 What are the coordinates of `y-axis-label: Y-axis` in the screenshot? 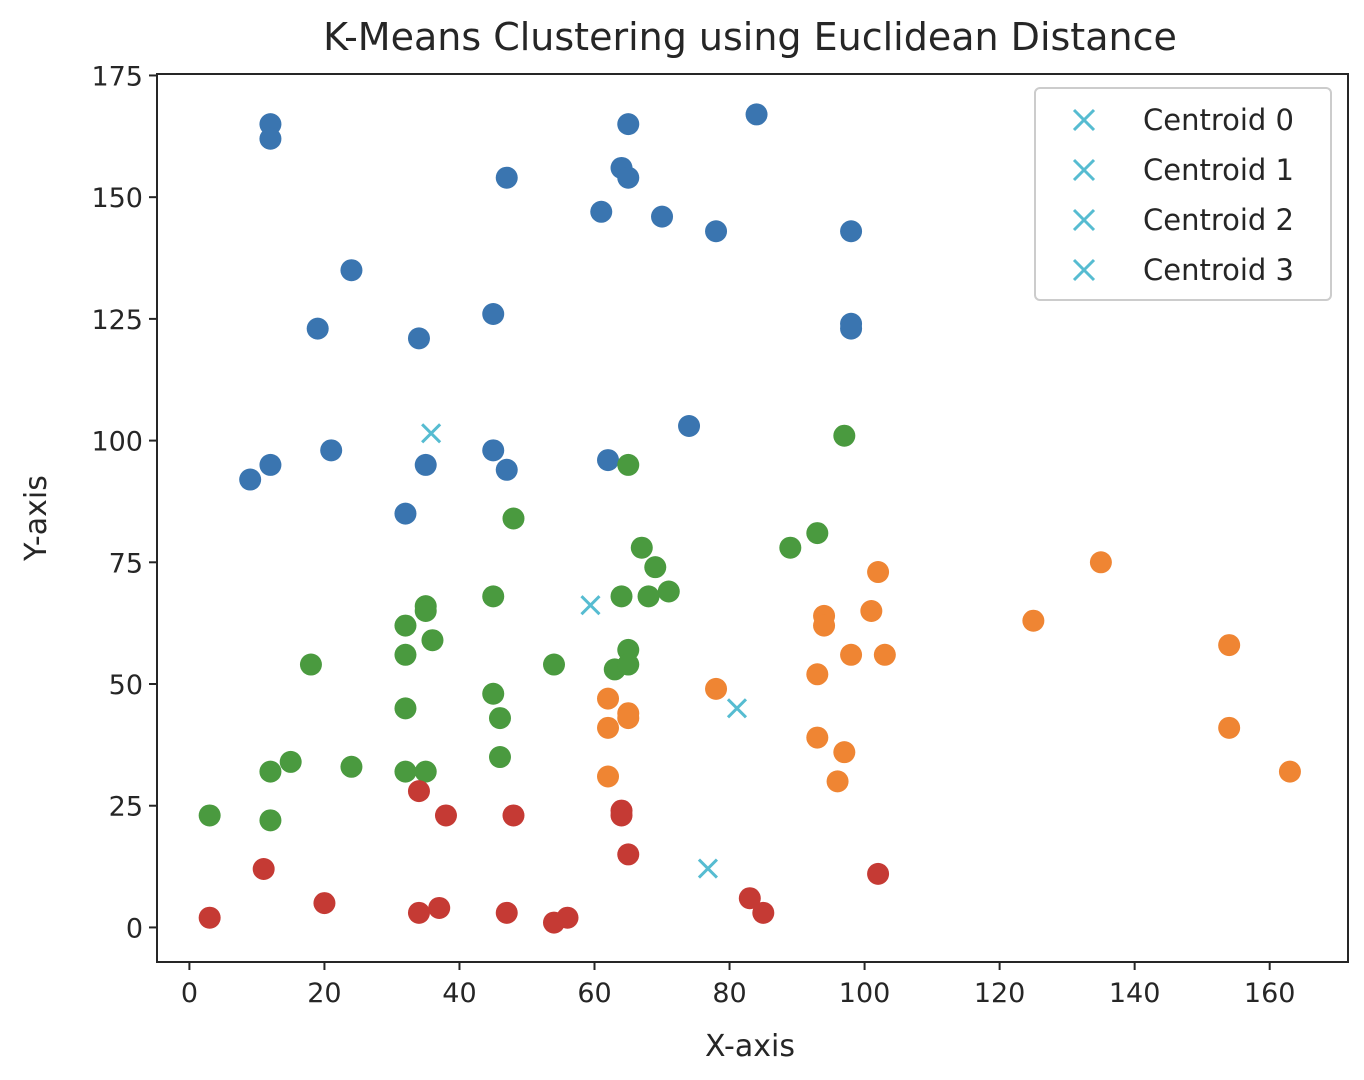 It's located at (36, 518).